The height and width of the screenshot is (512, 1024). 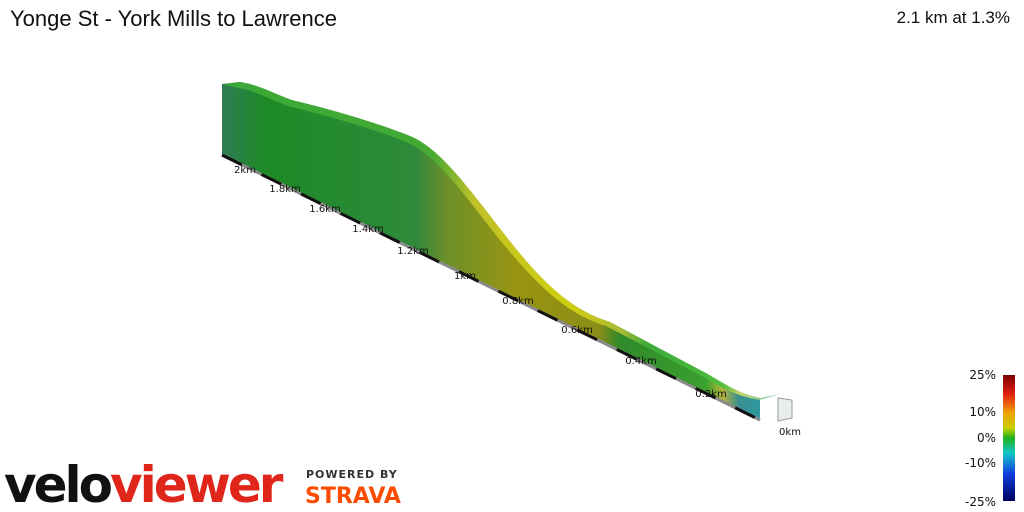 What do you see at coordinates (980, 463) in the screenshot?
I see `scale-label: -10%` at bounding box center [980, 463].